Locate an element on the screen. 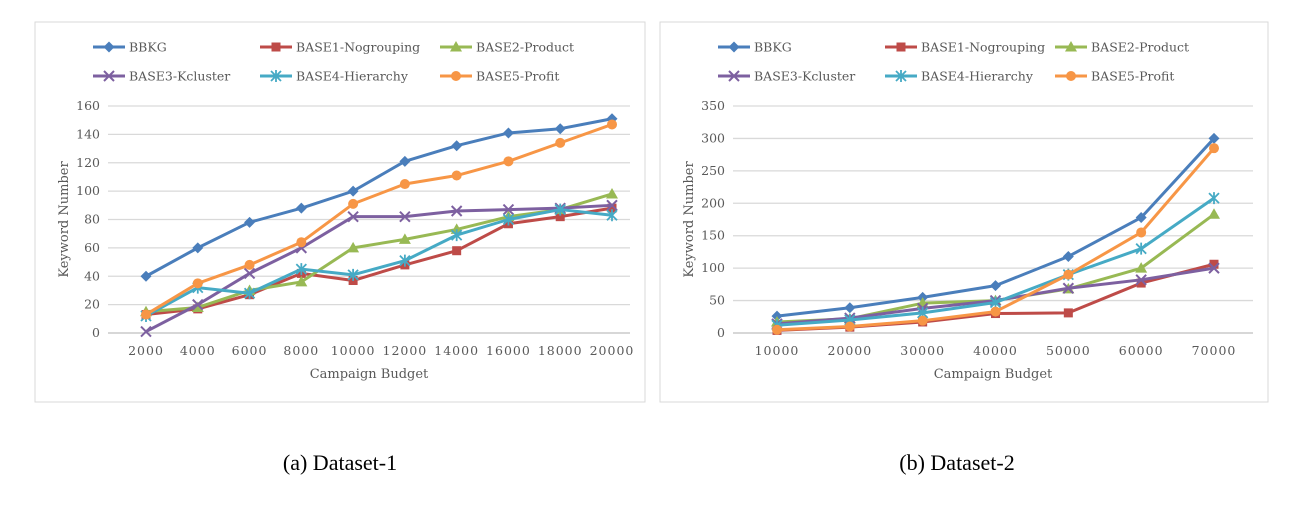 The image size is (1301, 510). legend-label: BASE2-Product is located at coordinates (1140, 47).